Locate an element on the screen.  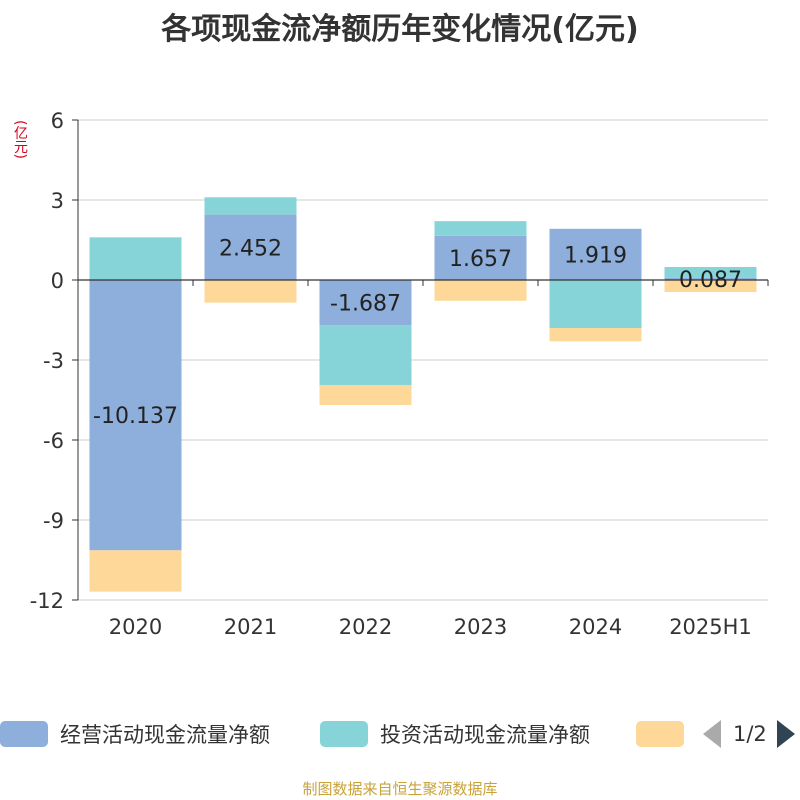
bar-operating-2025H1 is located at coordinates (710, 278).